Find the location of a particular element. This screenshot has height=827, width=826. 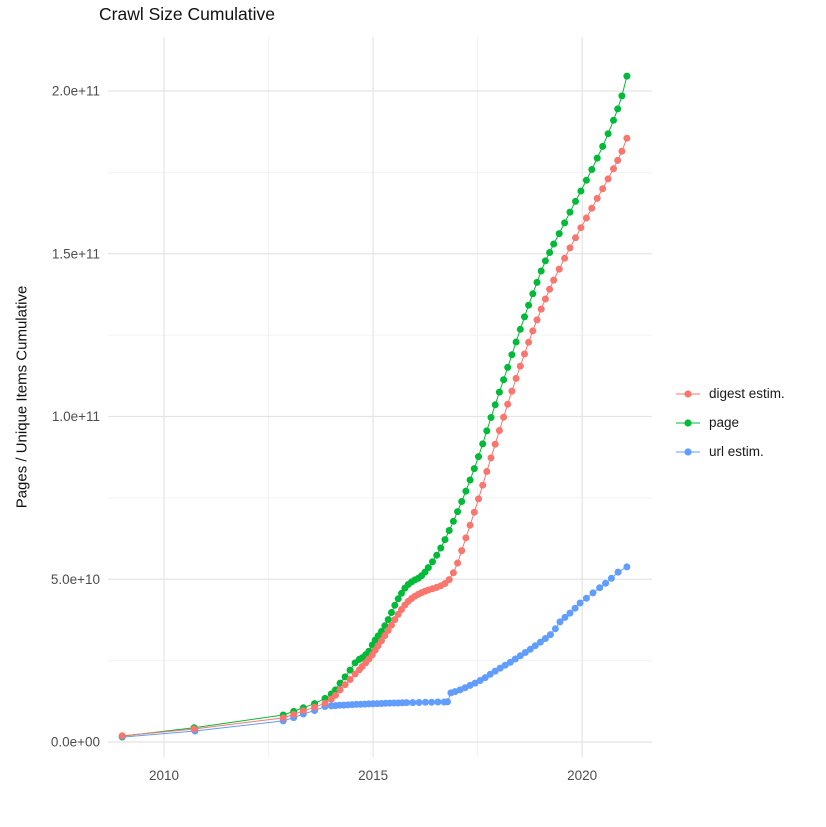

y-tick-label: 1.0e+11 is located at coordinates (76, 416).